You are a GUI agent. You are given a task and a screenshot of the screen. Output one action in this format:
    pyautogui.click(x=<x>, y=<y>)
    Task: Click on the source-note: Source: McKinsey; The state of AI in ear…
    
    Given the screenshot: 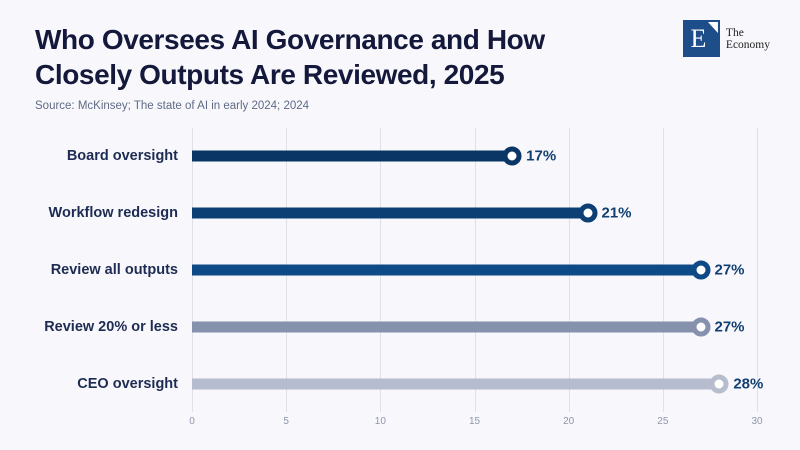 What is the action you would take?
    pyautogui.click(x=172, y=106)
    